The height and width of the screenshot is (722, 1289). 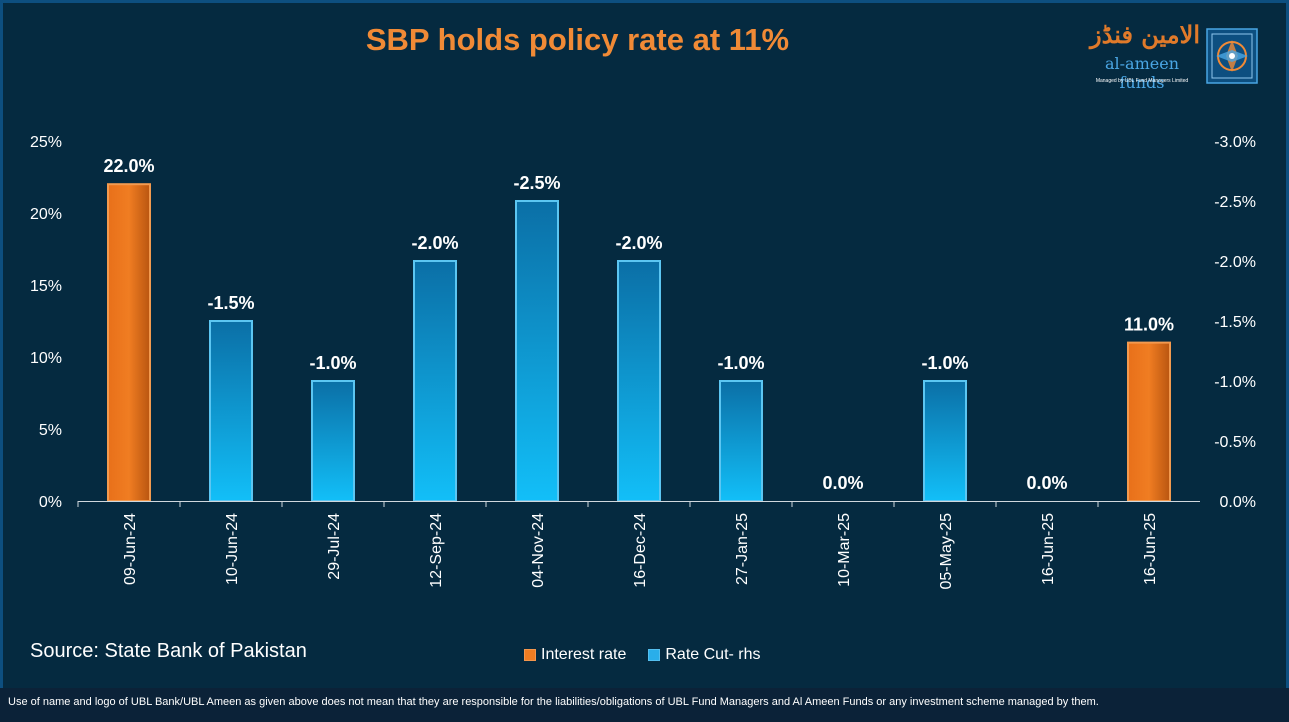 What do you see at coordinates (530, 655) in the screenshot?
I see `legend-swatch-interest` at bounding box center [530, 655].